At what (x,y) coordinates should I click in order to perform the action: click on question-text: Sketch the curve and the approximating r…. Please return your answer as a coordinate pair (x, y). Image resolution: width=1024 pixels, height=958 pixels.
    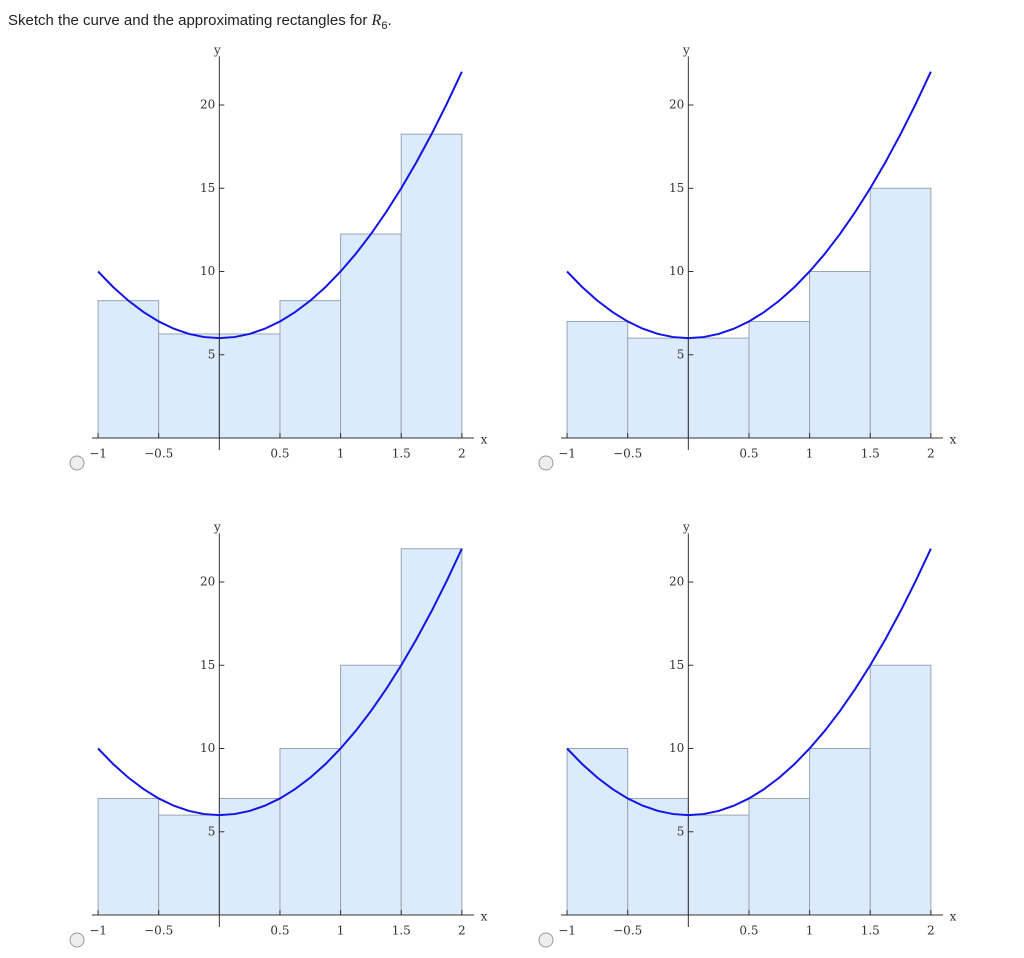
    Looking at the image, I should click on (190, 20).